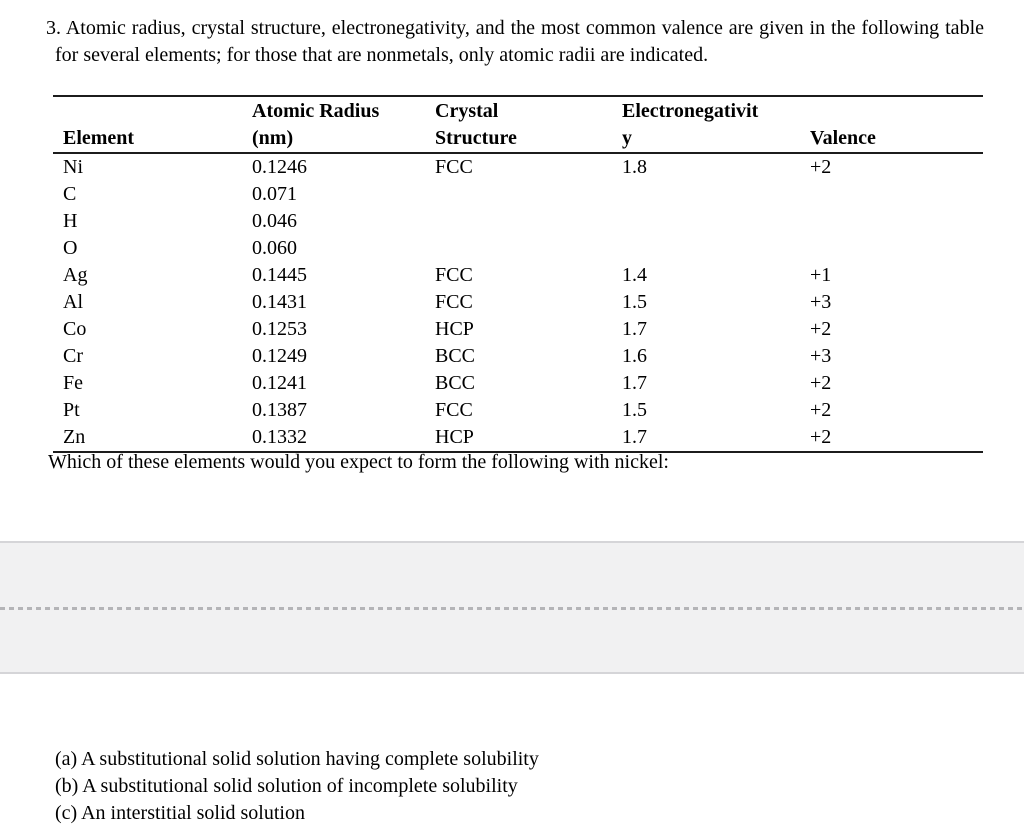 The width and height of the screenshot is (1024, 840). I want to click on cell-radius: 0.1332, so click(343, 438).